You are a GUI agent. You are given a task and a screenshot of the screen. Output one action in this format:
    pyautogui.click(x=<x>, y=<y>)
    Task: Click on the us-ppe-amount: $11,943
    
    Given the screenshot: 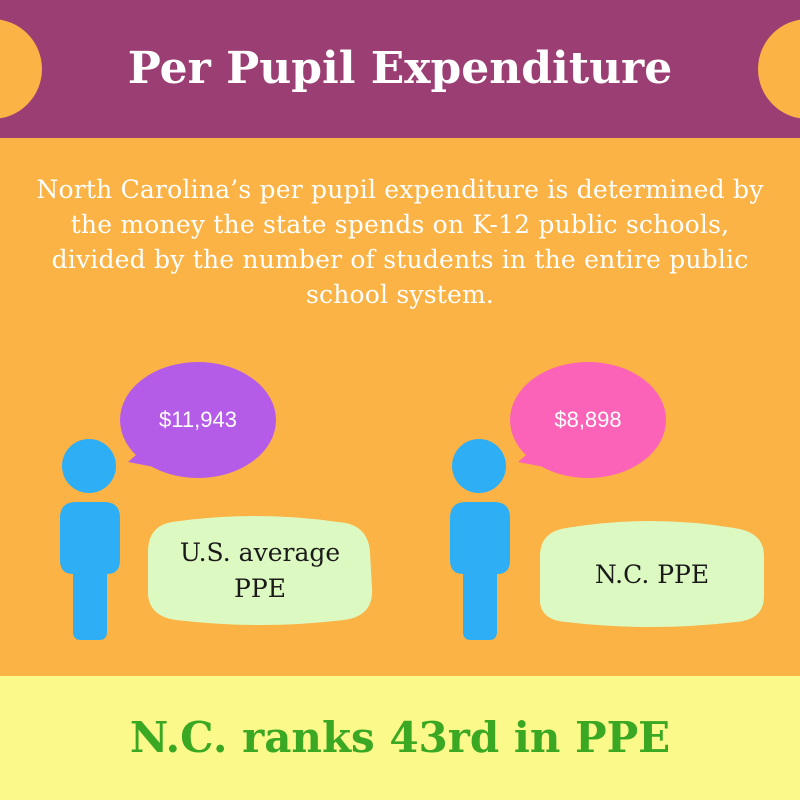 What is the action you would take?
    pyautogui.click(x=198, y=419)
    